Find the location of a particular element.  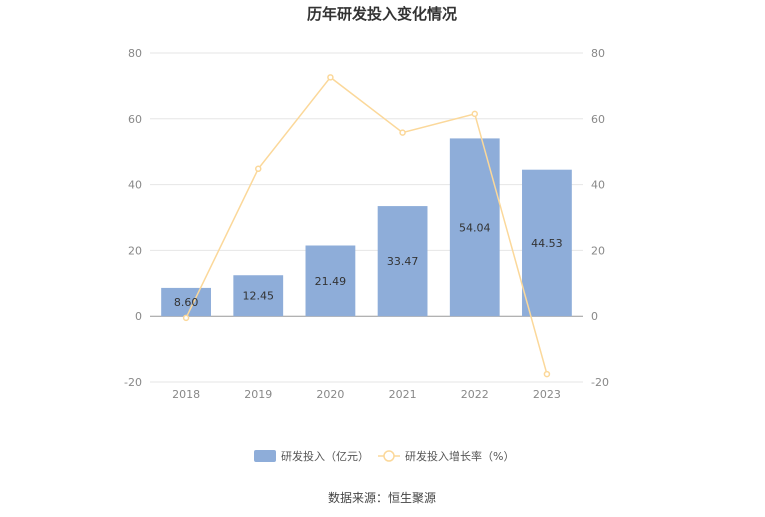

data-source: 数据来源：恒生聚源 is located at coordinates (382, 497).